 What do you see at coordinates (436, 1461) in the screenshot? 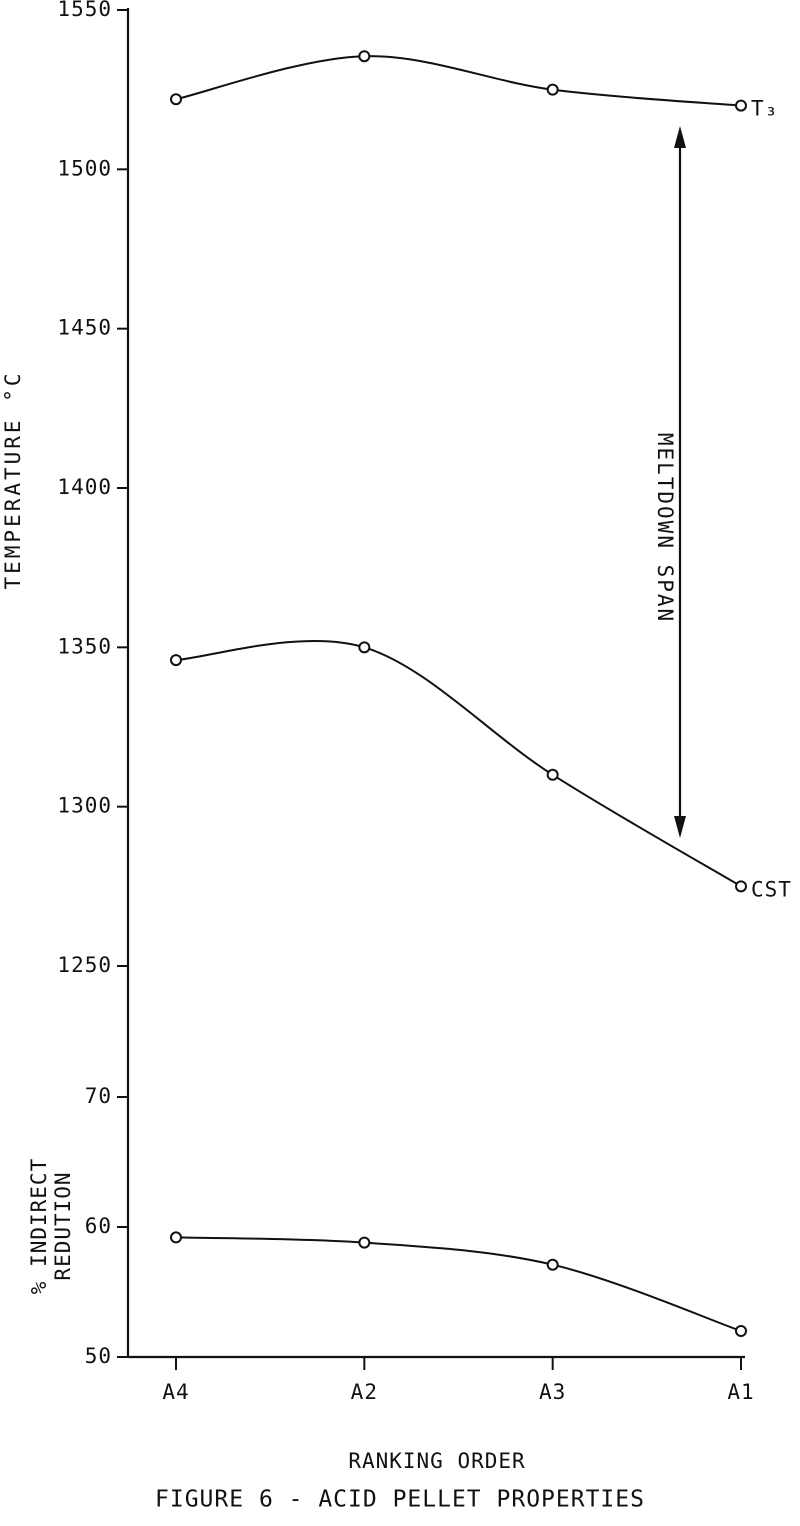
I see `x-axis-label: RANKING ORDER` at bounding box center [436, 1461].